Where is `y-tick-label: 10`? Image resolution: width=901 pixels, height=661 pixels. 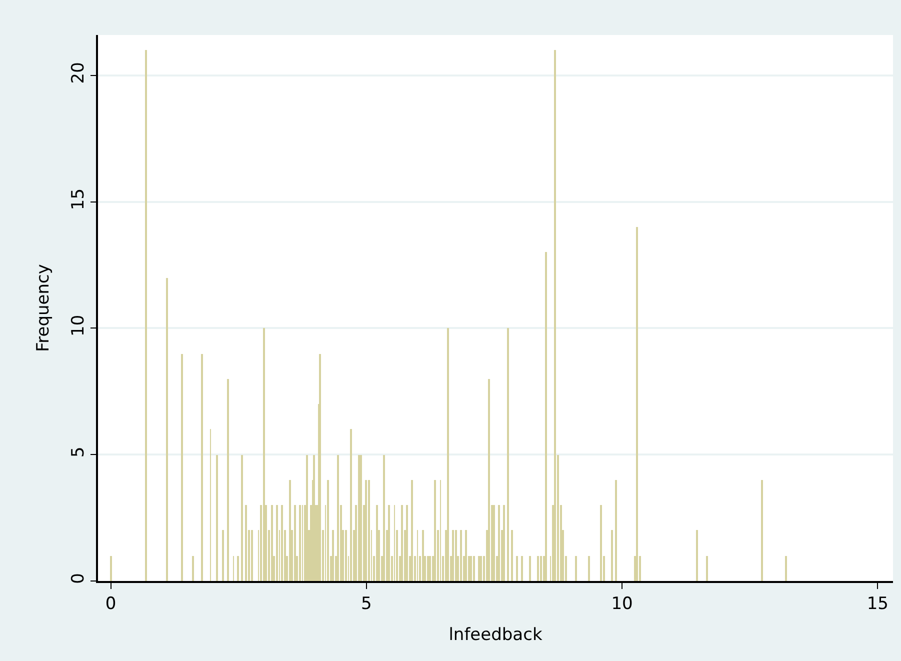
y-tick-label: 10 is located at coordinates (78, 325).